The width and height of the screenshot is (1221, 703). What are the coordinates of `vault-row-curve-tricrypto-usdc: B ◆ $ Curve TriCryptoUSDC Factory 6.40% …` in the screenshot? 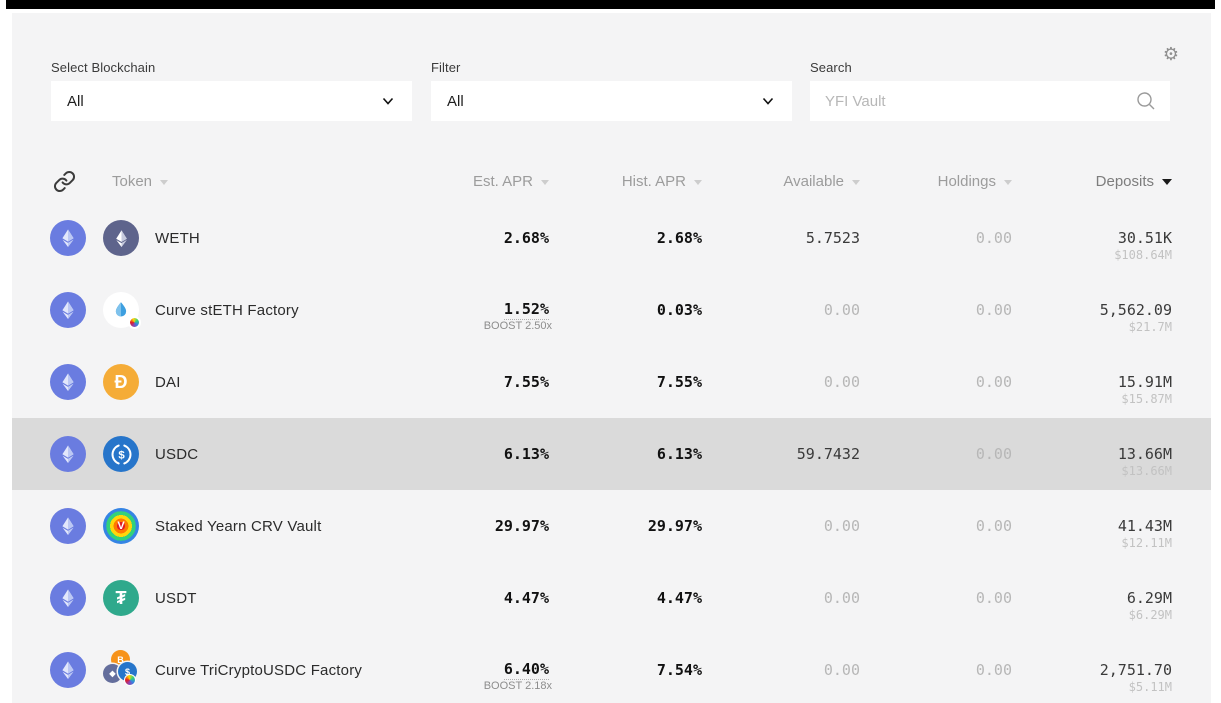 It's located at (611, 668).